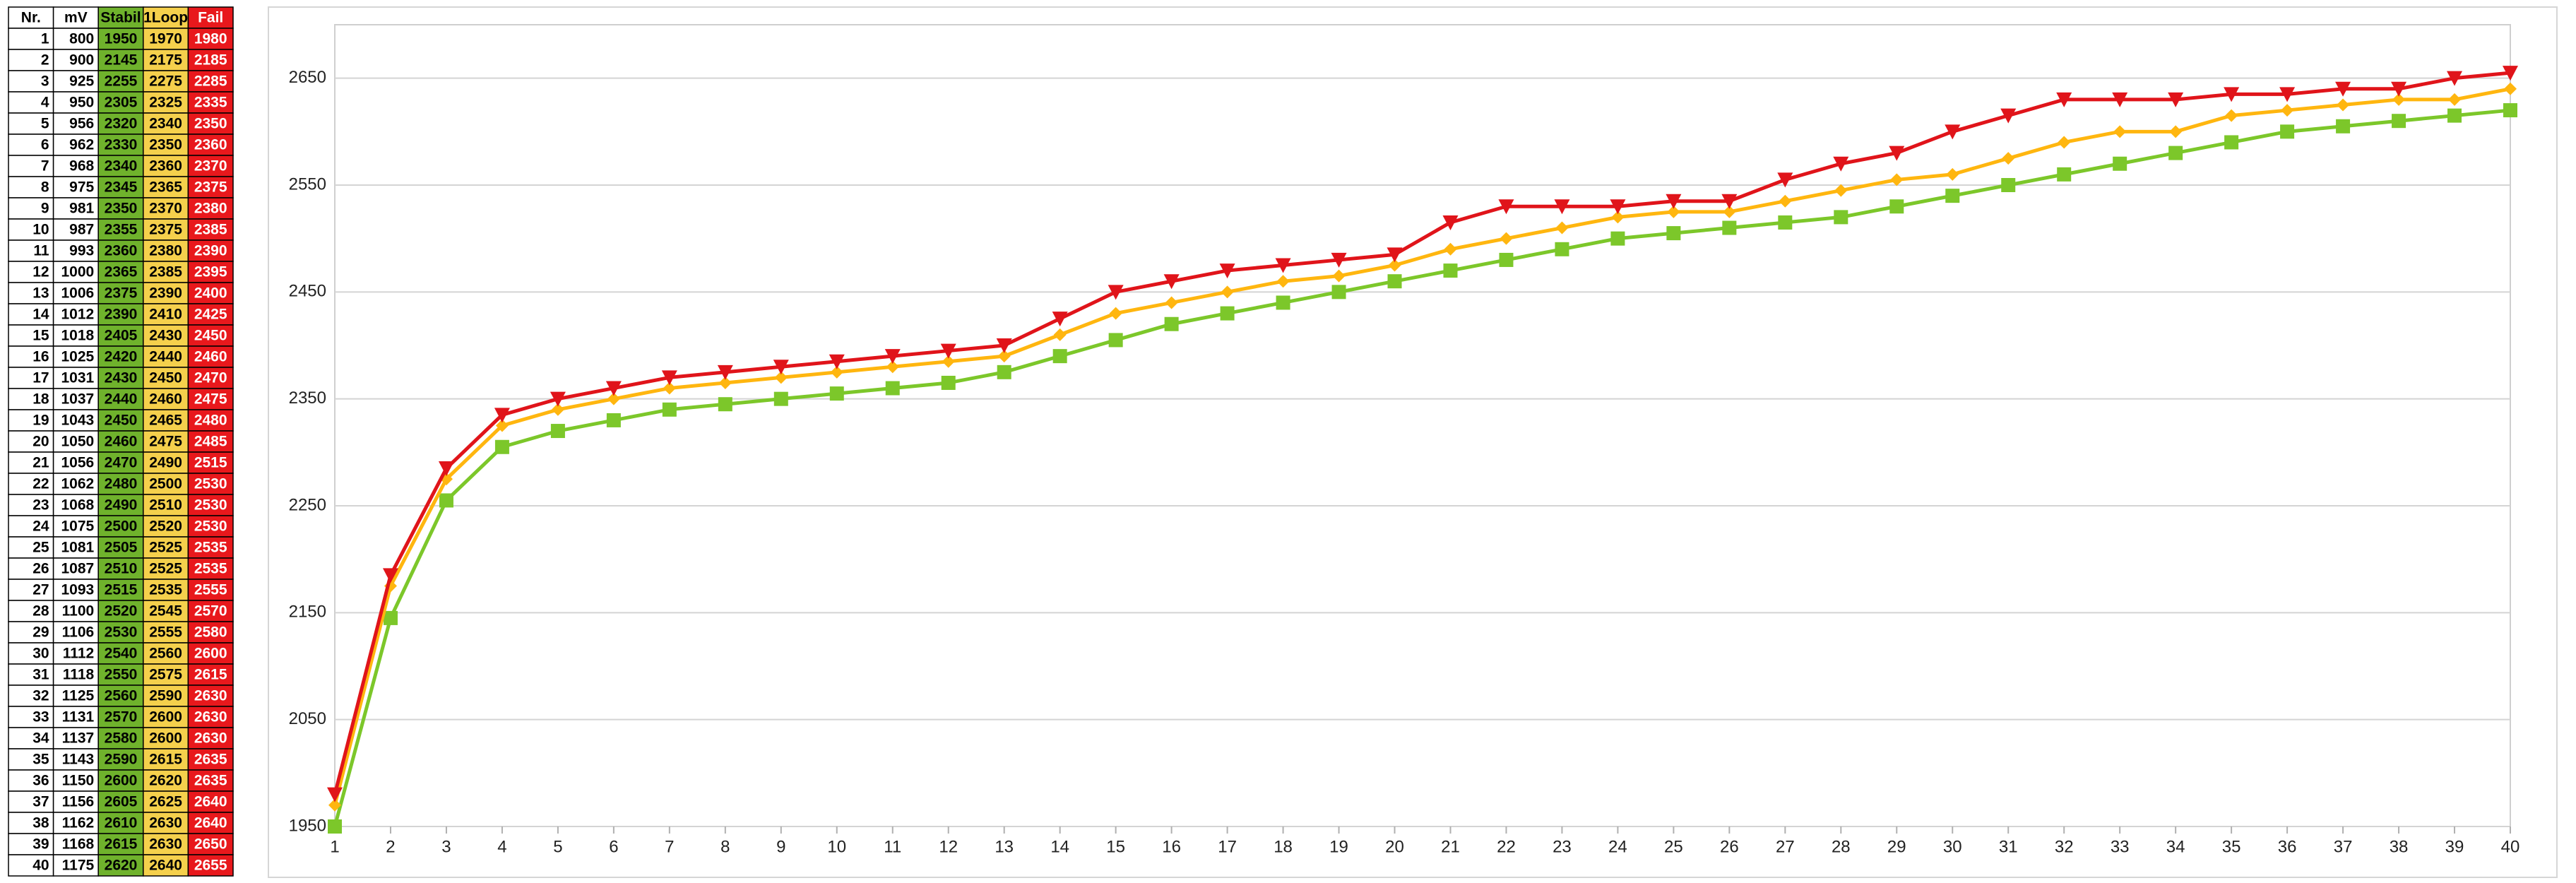 Image resolution: width=2576 pixels, height=883 pixels. Describe the element at coordinates (45, 209) in the screenshot. I see `cell-text: 9` at that location.